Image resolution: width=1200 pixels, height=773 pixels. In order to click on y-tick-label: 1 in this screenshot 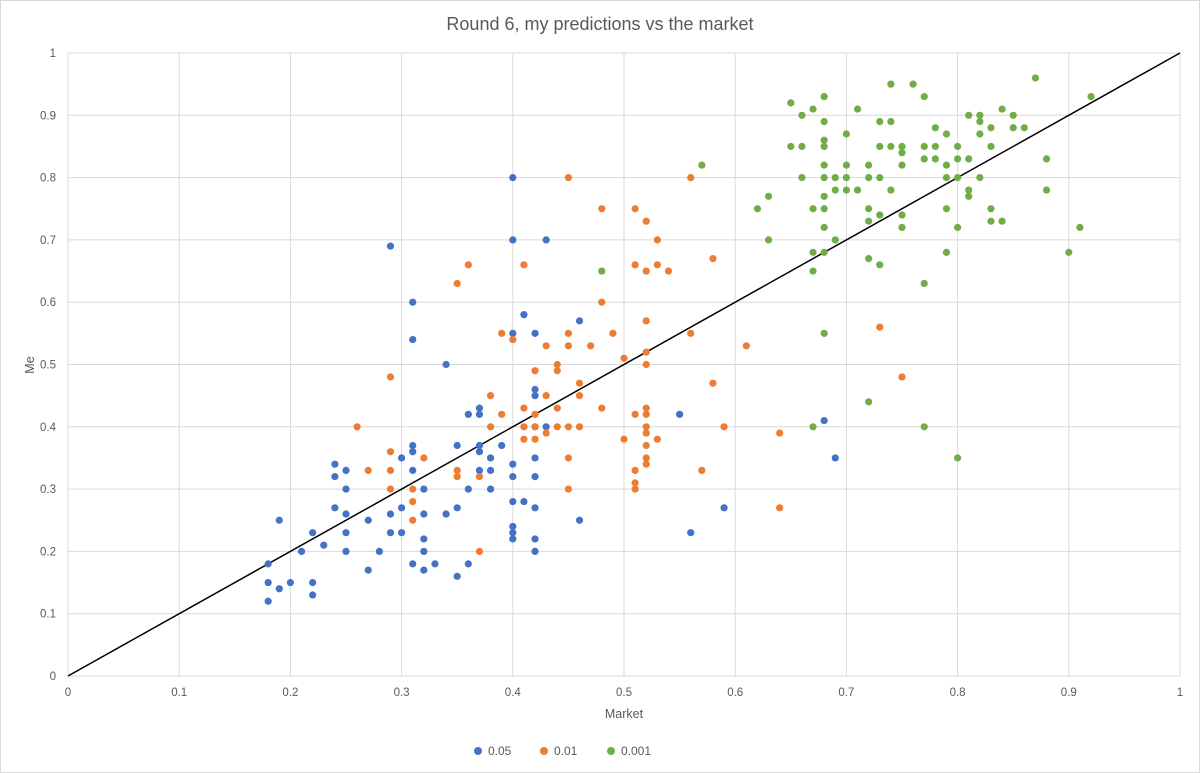, I will do `click(53, 54)`.